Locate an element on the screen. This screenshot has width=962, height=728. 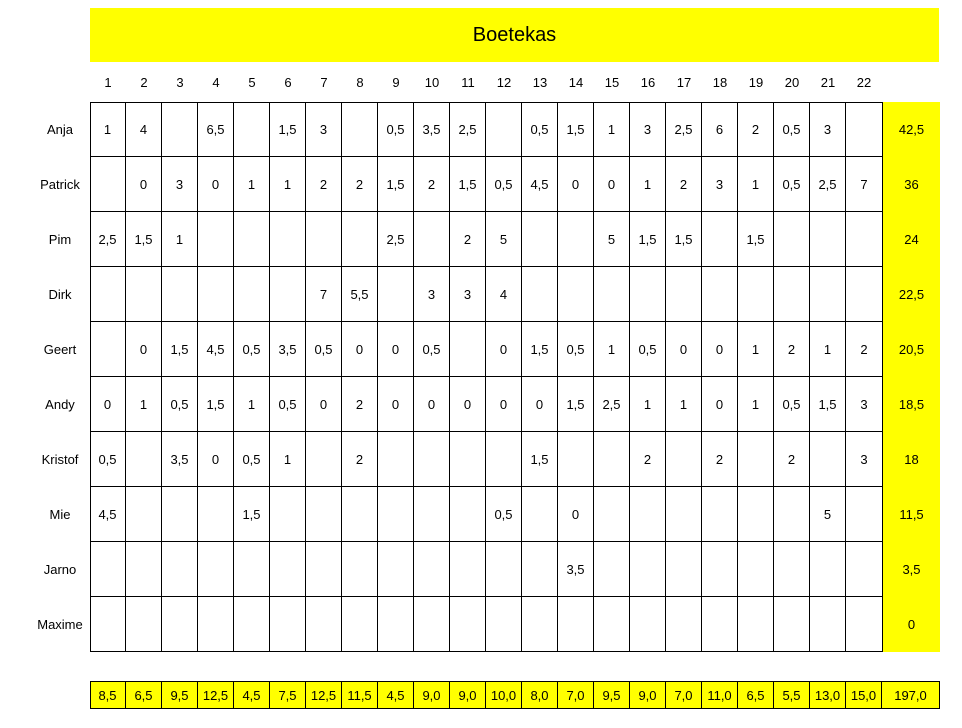
column-total: 5,5 is located at coordinates (792, 695).